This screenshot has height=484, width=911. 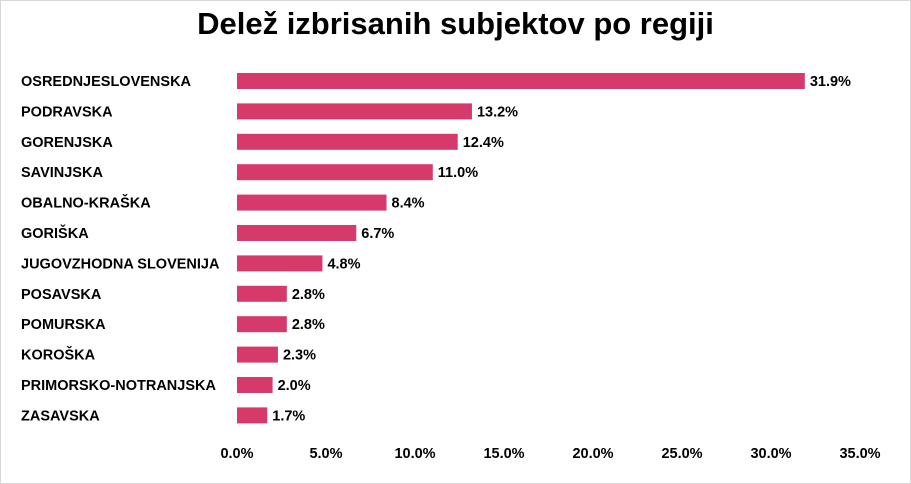 I want to click on bar-koroška, so click(x=257, y=354).